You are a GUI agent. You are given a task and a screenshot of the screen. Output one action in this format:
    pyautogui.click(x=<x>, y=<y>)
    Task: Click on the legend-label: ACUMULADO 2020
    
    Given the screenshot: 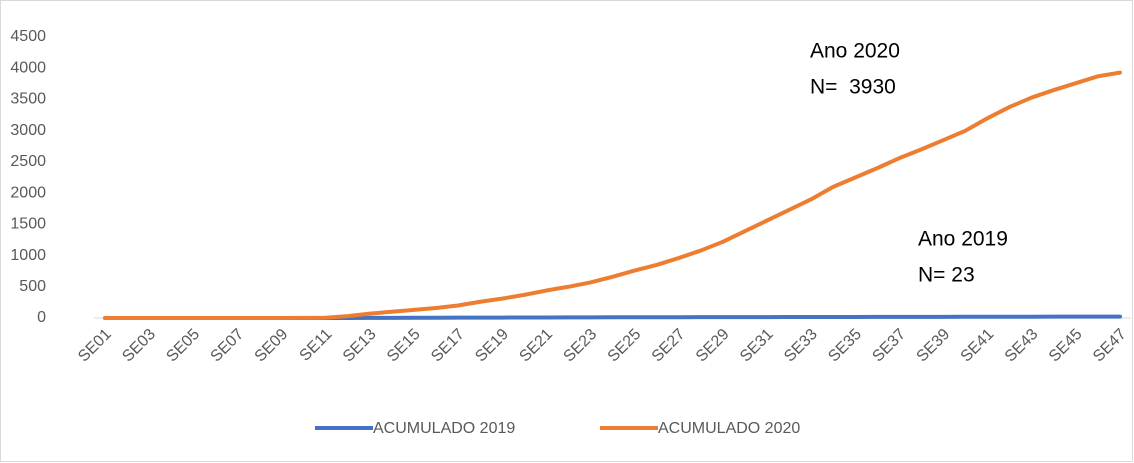 What is the action you would take?
    pyautogui.click(x=729, y=428)
    